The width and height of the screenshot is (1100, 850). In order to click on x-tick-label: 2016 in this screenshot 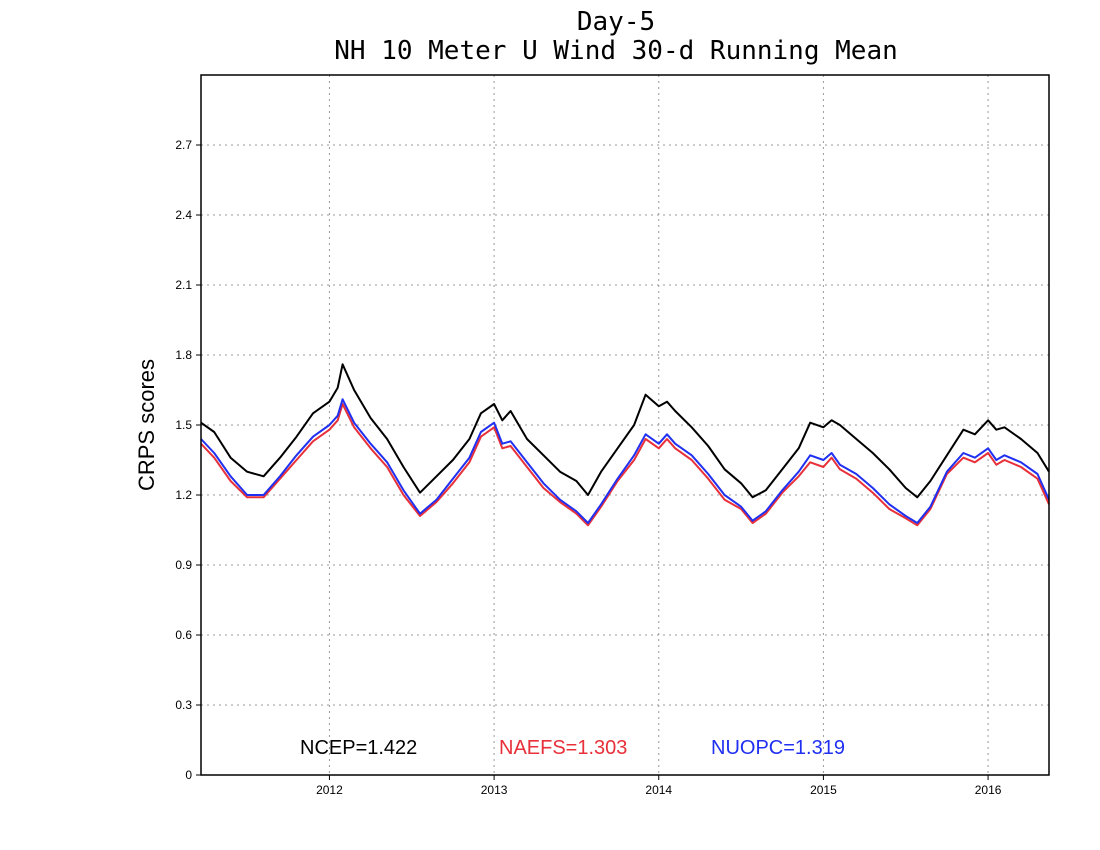, I will do `click(988, 790)`.